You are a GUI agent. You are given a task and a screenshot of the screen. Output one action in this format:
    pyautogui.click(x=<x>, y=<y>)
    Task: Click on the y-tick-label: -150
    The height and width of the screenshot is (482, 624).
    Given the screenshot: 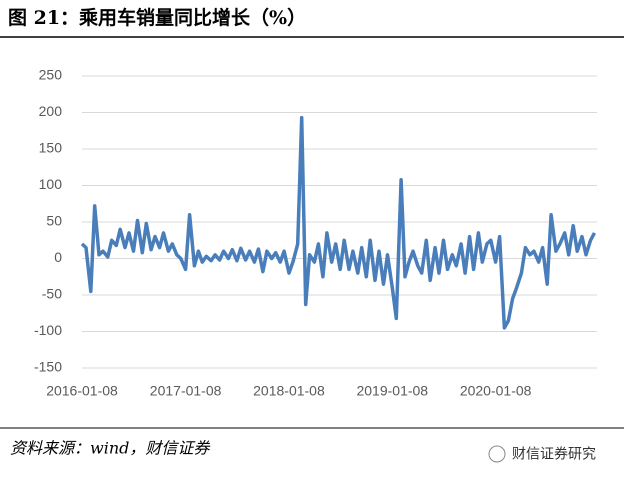 What is the action you would take?
    pyautogui.click(x=48, y=367)
    